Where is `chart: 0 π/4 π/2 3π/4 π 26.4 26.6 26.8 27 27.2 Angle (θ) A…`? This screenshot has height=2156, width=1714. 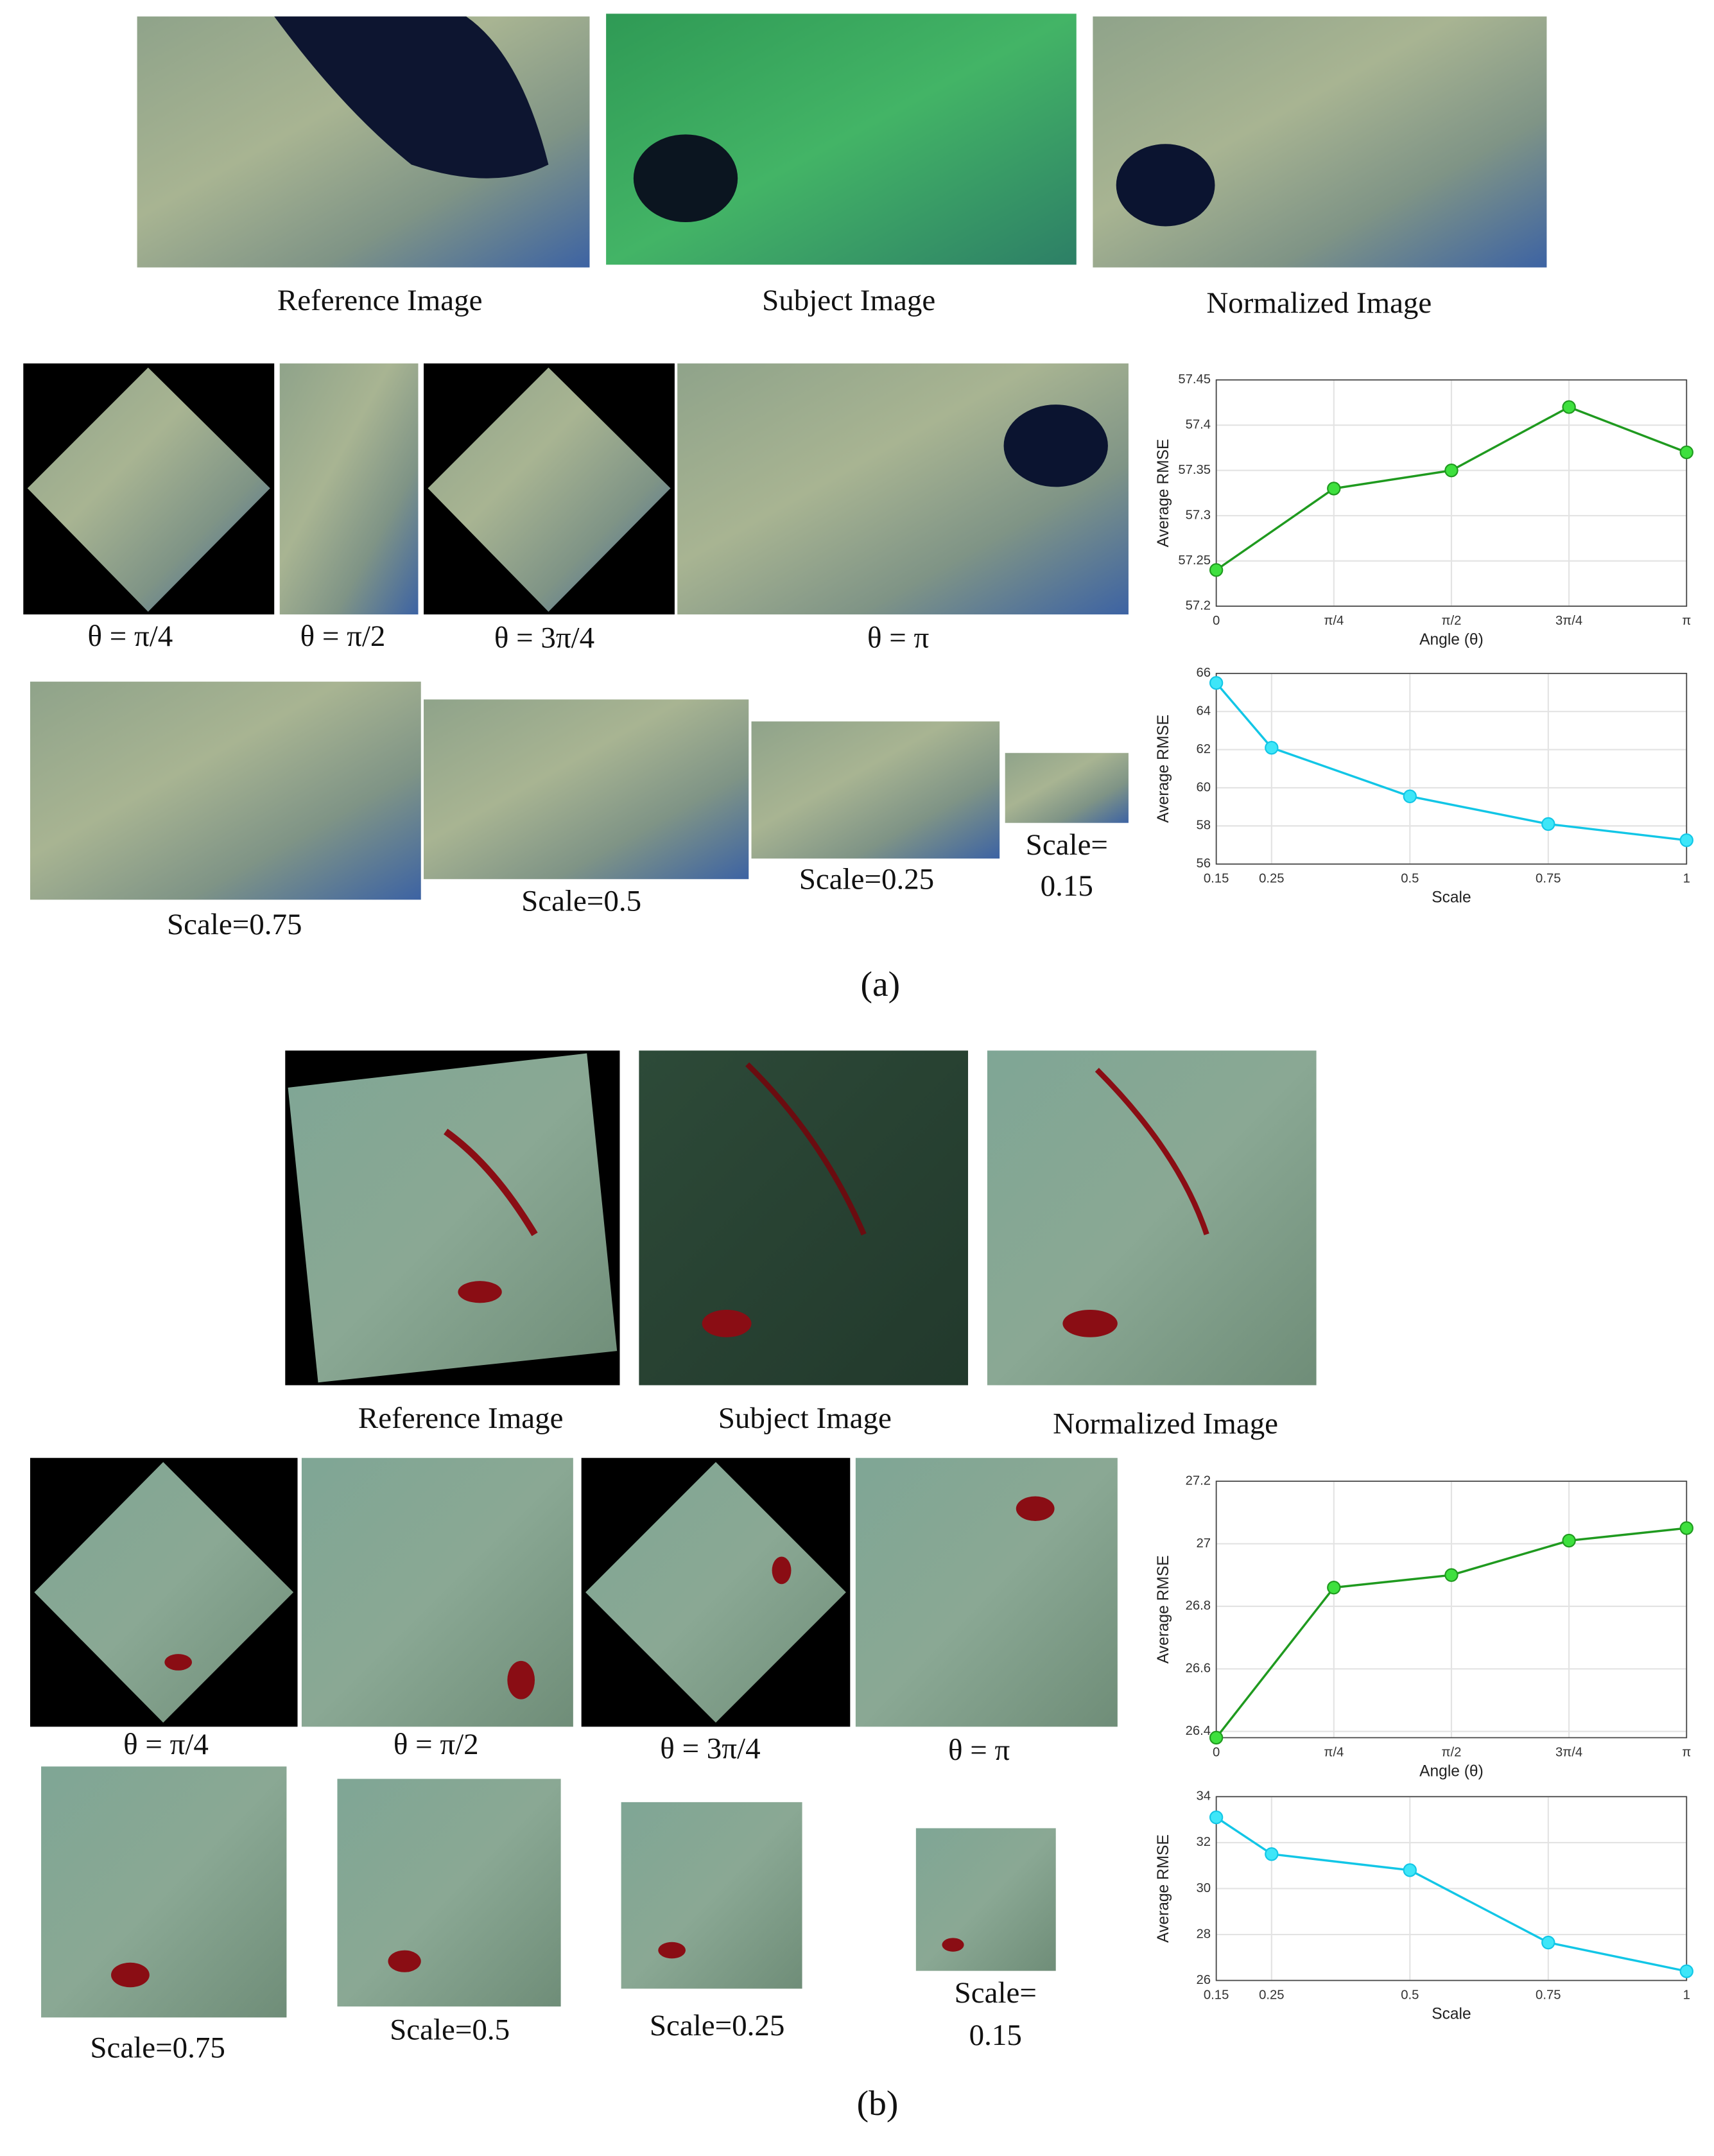
chart: 0 π/4 π/2 3π/4 π 26.4 26.6 26.8 27 27.2 Angle (θ) A… is located at coordinates (1424, 1627).